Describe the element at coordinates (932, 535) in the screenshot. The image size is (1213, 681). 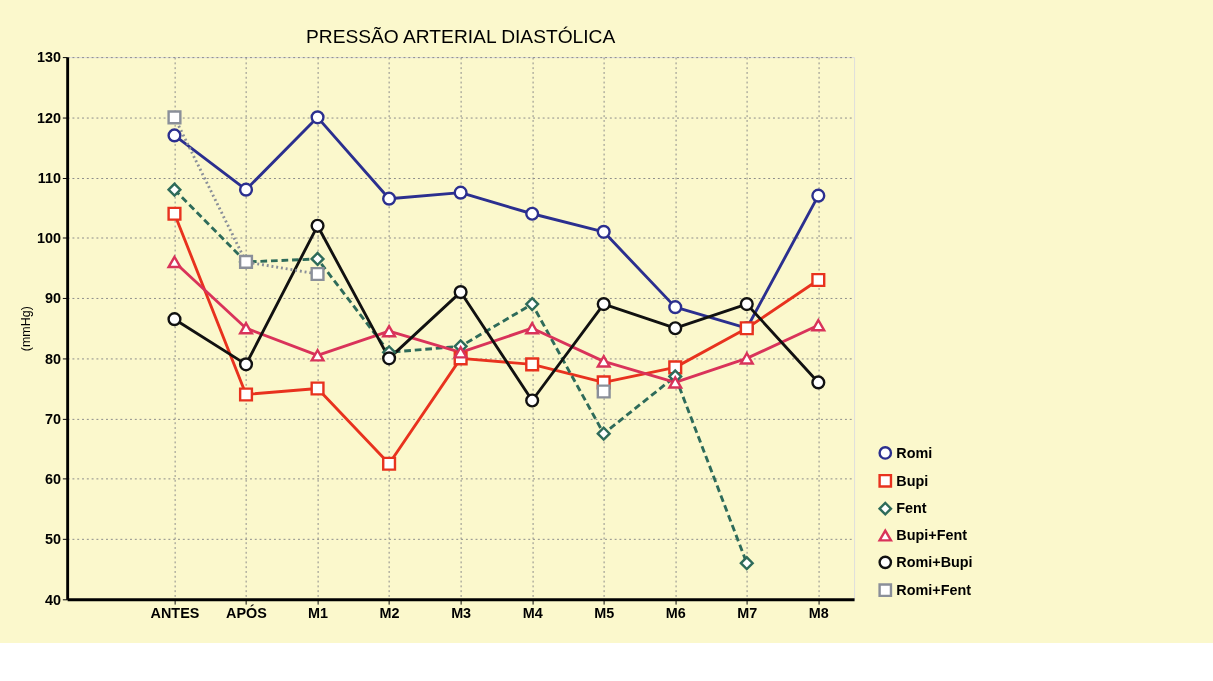
I see `legend-label: Bupi+Fent` at that location.